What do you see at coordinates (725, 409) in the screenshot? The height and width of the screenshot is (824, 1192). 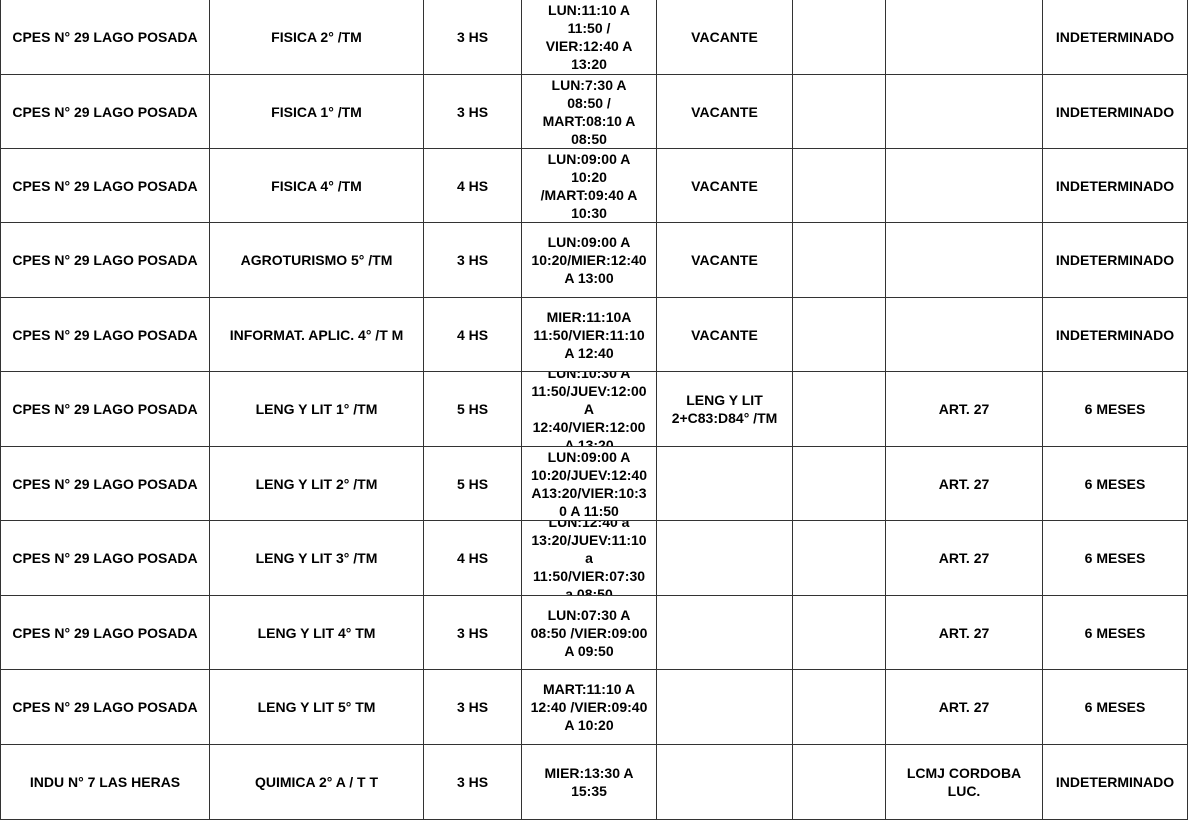 I see `cell-status: LENG Y LIT 2+C83:D84° /TM` at bounding box center [725, 409].